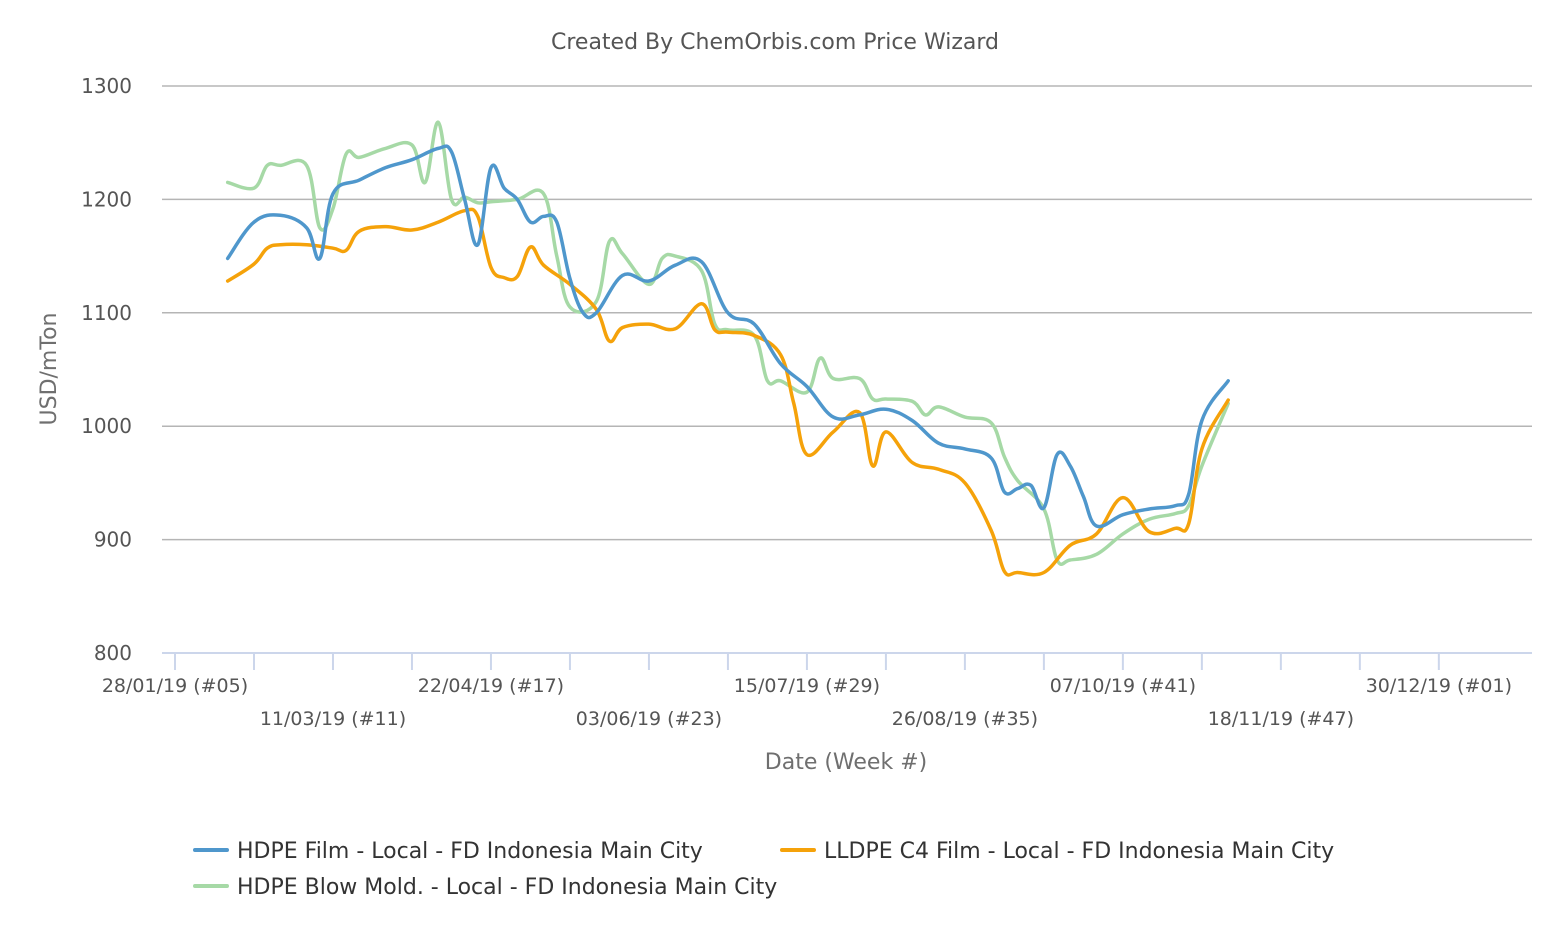 This screenshot has height=930, width=1552. I want to click on x-tick-marks, so click(807, 661).